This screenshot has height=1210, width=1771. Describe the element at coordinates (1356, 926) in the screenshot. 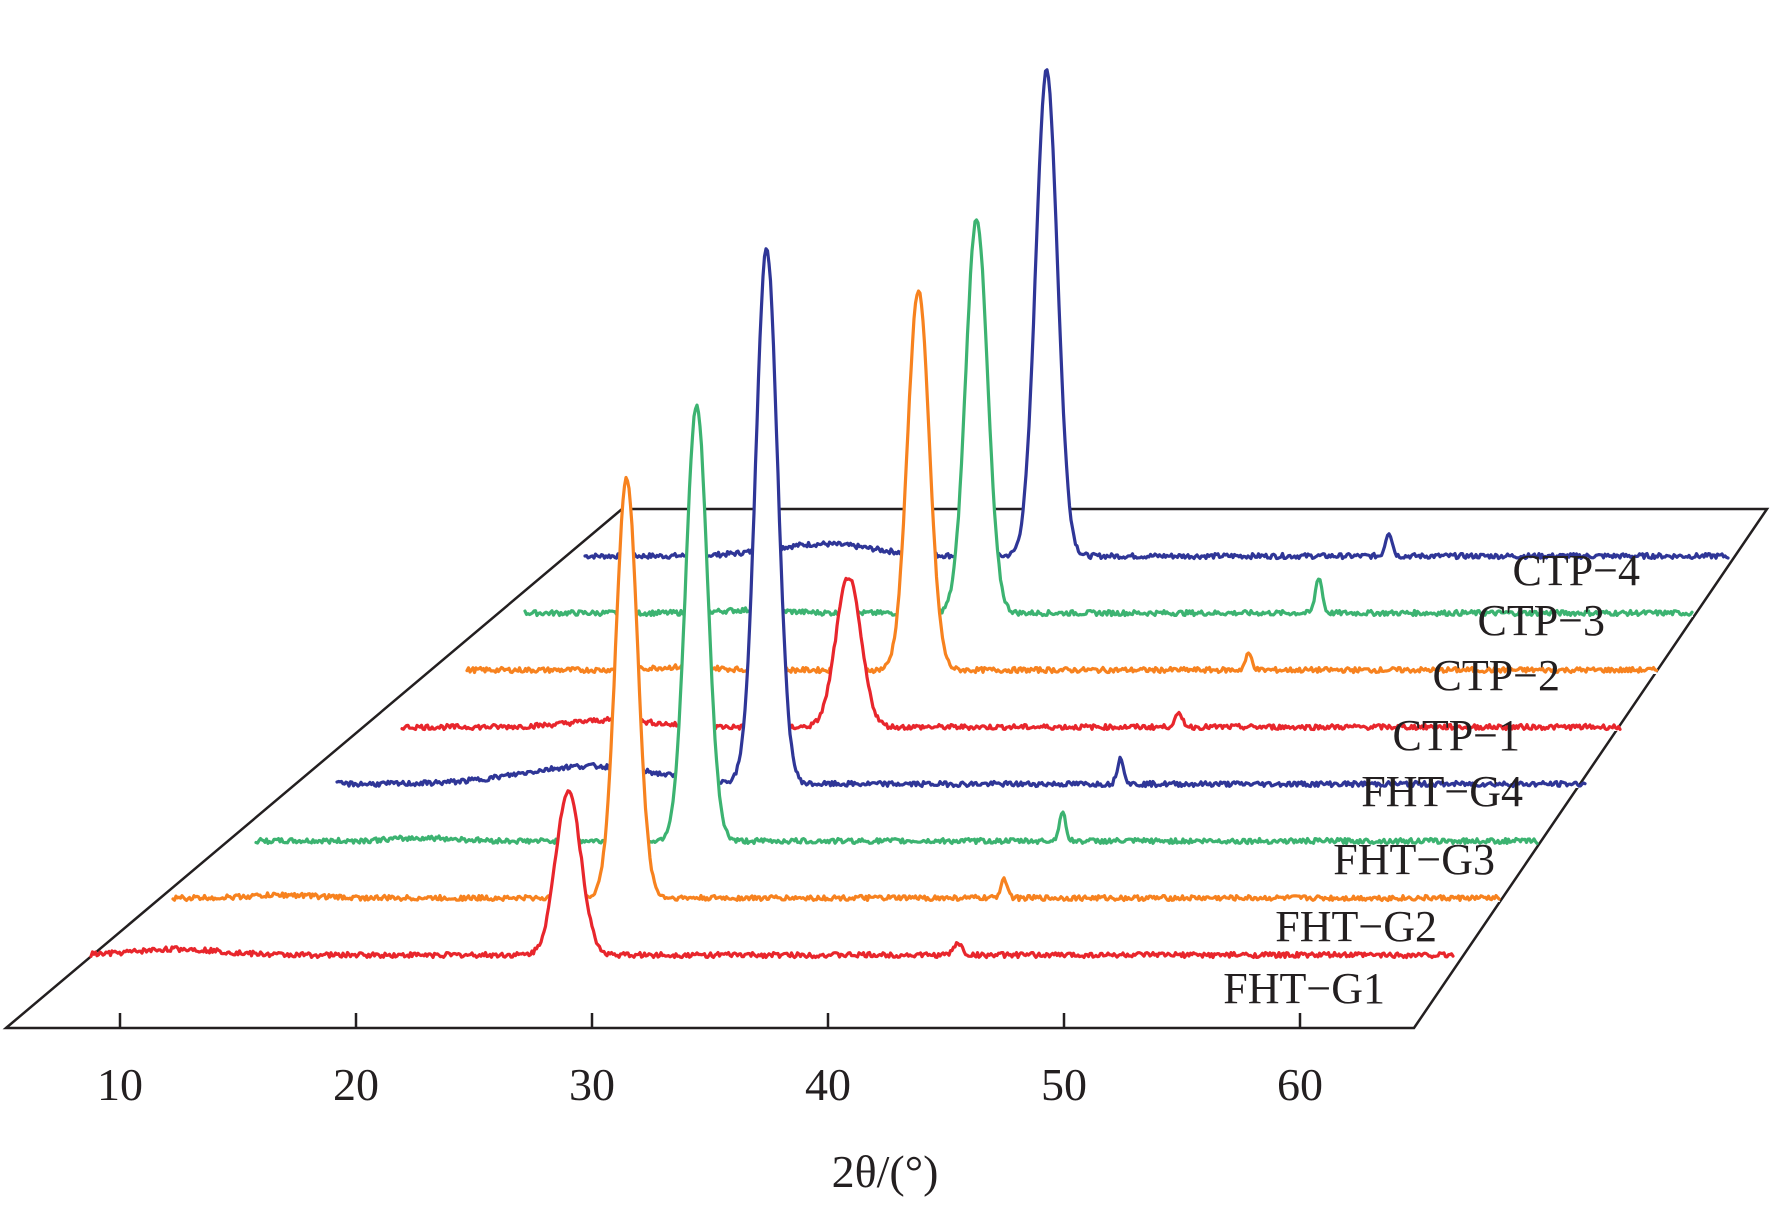

I see `series-label-2: FHT−G2` at that location.